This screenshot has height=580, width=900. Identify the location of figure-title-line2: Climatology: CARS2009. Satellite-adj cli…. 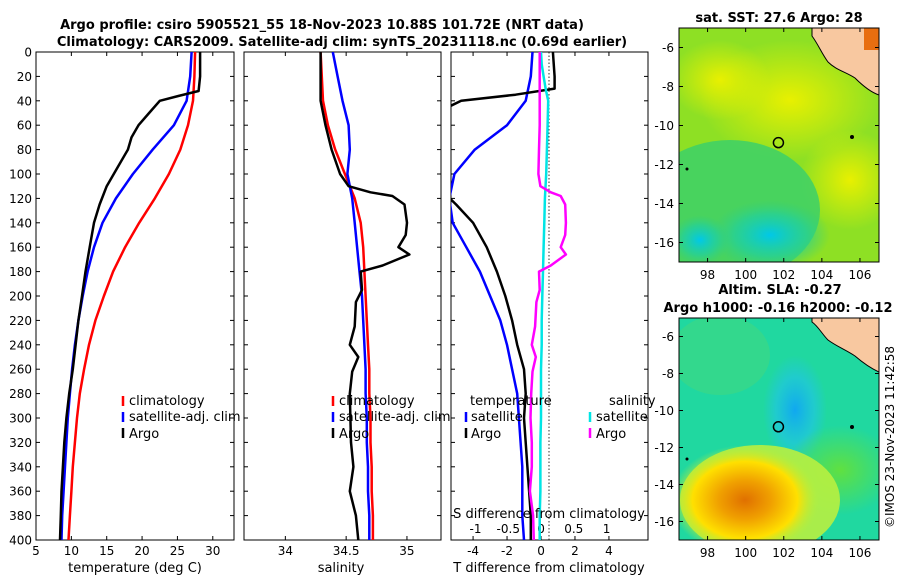
(342, 42).